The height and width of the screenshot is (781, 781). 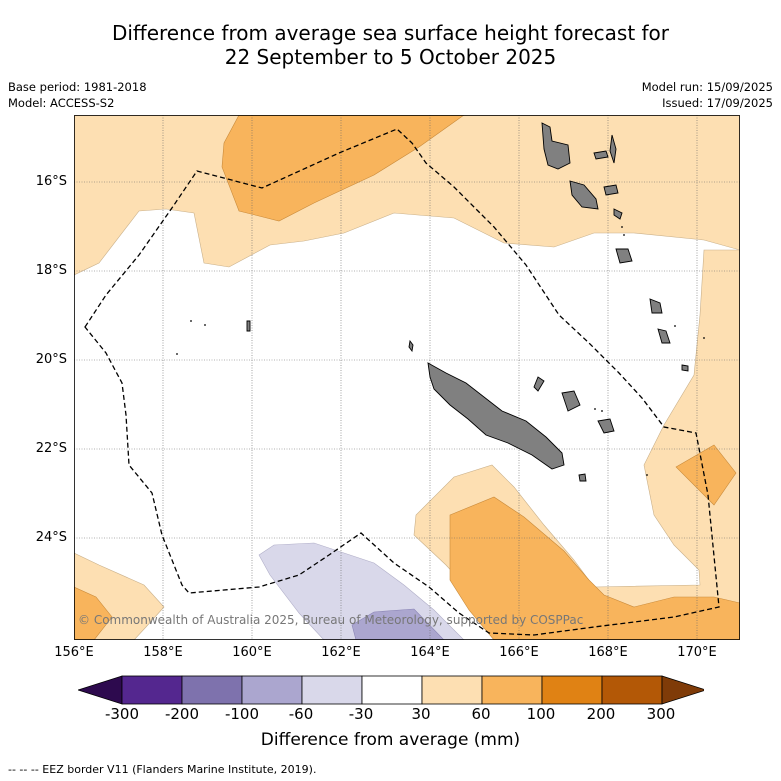 I want to click on loyalty-island-ouvea, so click(x=539, y=384).